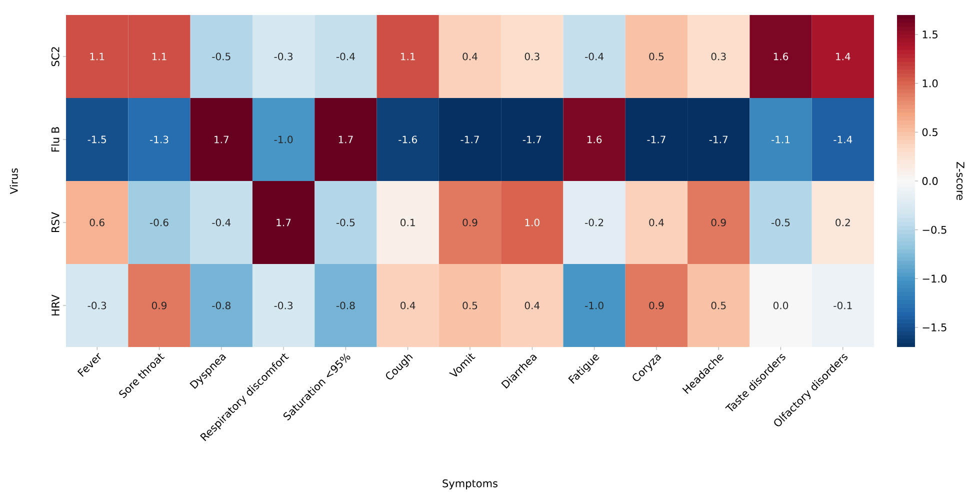  I want to click on data-label: 0.0, so click(780, 306).